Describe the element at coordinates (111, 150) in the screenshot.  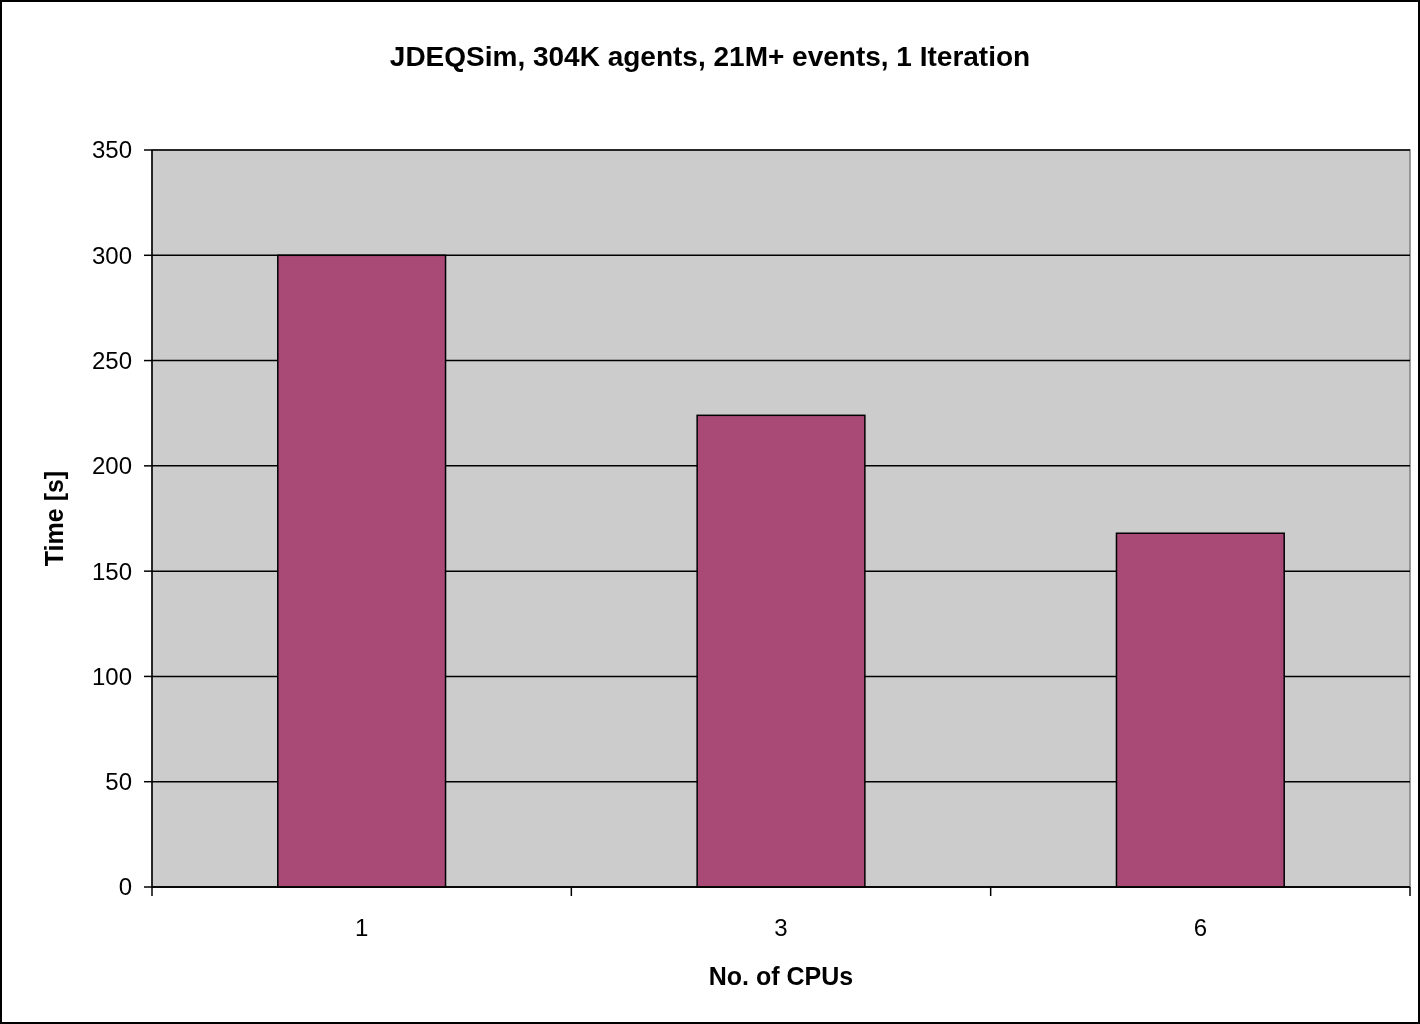
I see `y-tick-label: 350` at that location.